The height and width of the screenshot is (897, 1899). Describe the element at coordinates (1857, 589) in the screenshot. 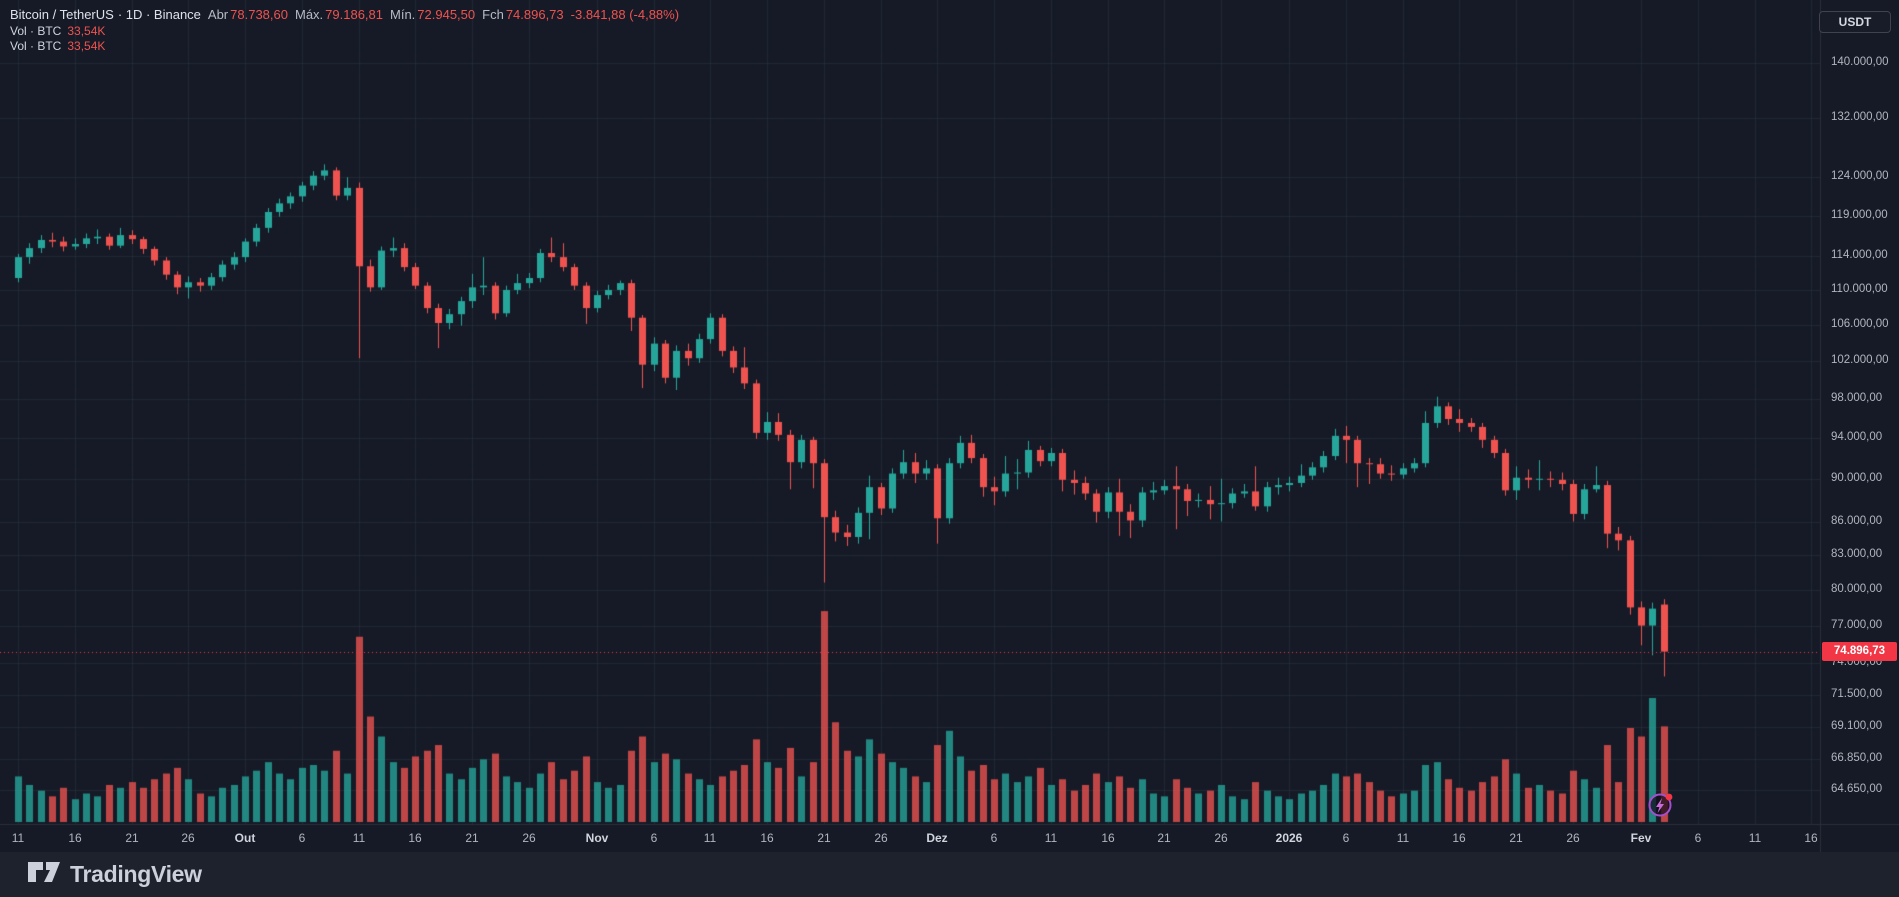

I see `price-axis-label: 80.000,00` at that location.